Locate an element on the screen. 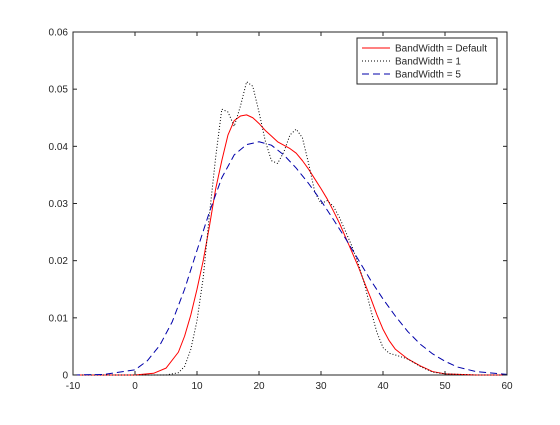 This screenshot has height=425, width=560. y-tick-label: 0 is located at coordinates (65, 376).